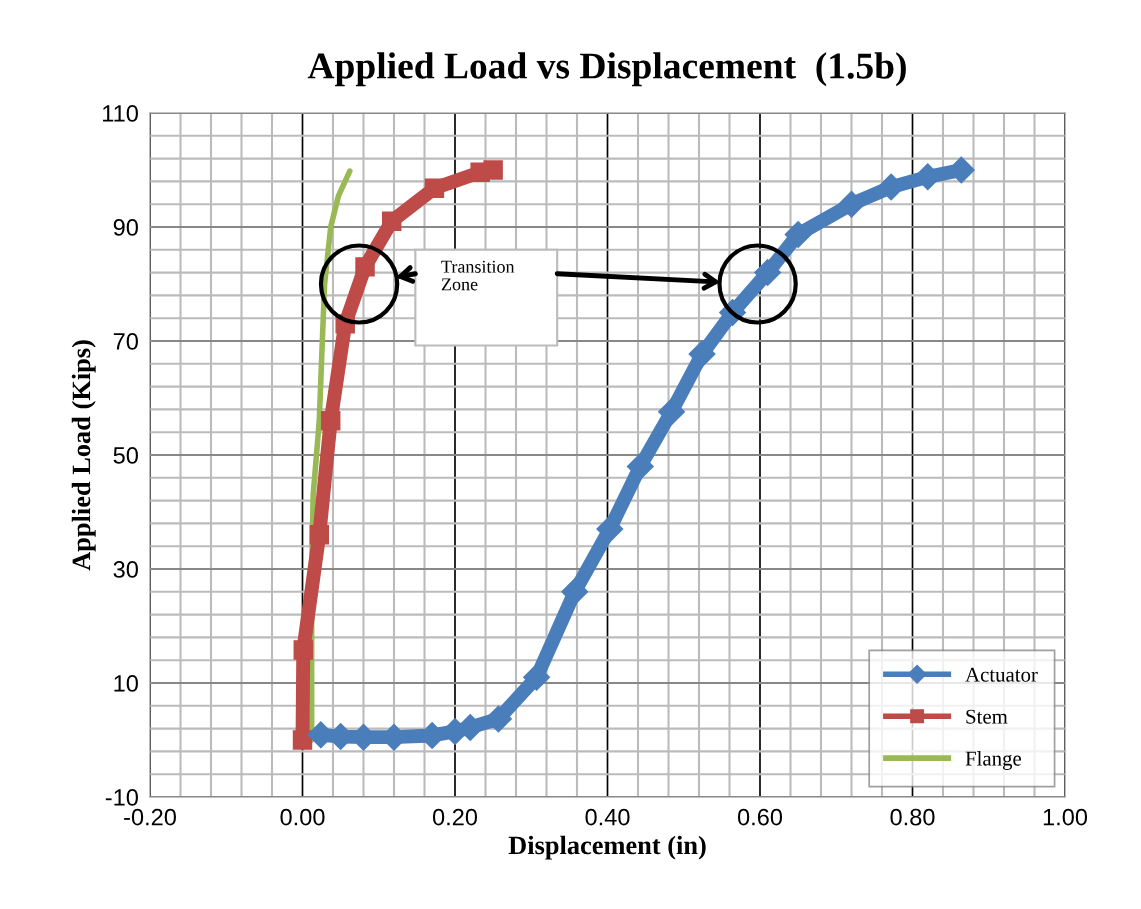 The image size is (1141, 909). What do you see at coordinates (125, 569) in the screenshot?
I see `y-tick-label: 30` at bounding box center [125, 569].